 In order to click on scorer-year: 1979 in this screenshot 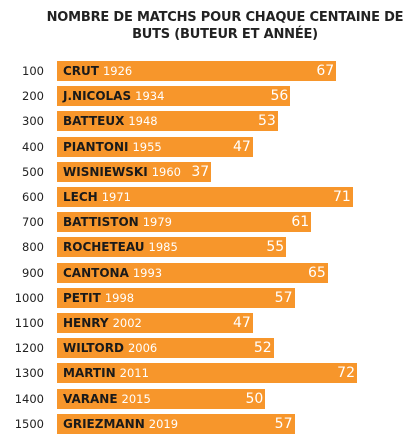, I will do `click(157, 222)`.